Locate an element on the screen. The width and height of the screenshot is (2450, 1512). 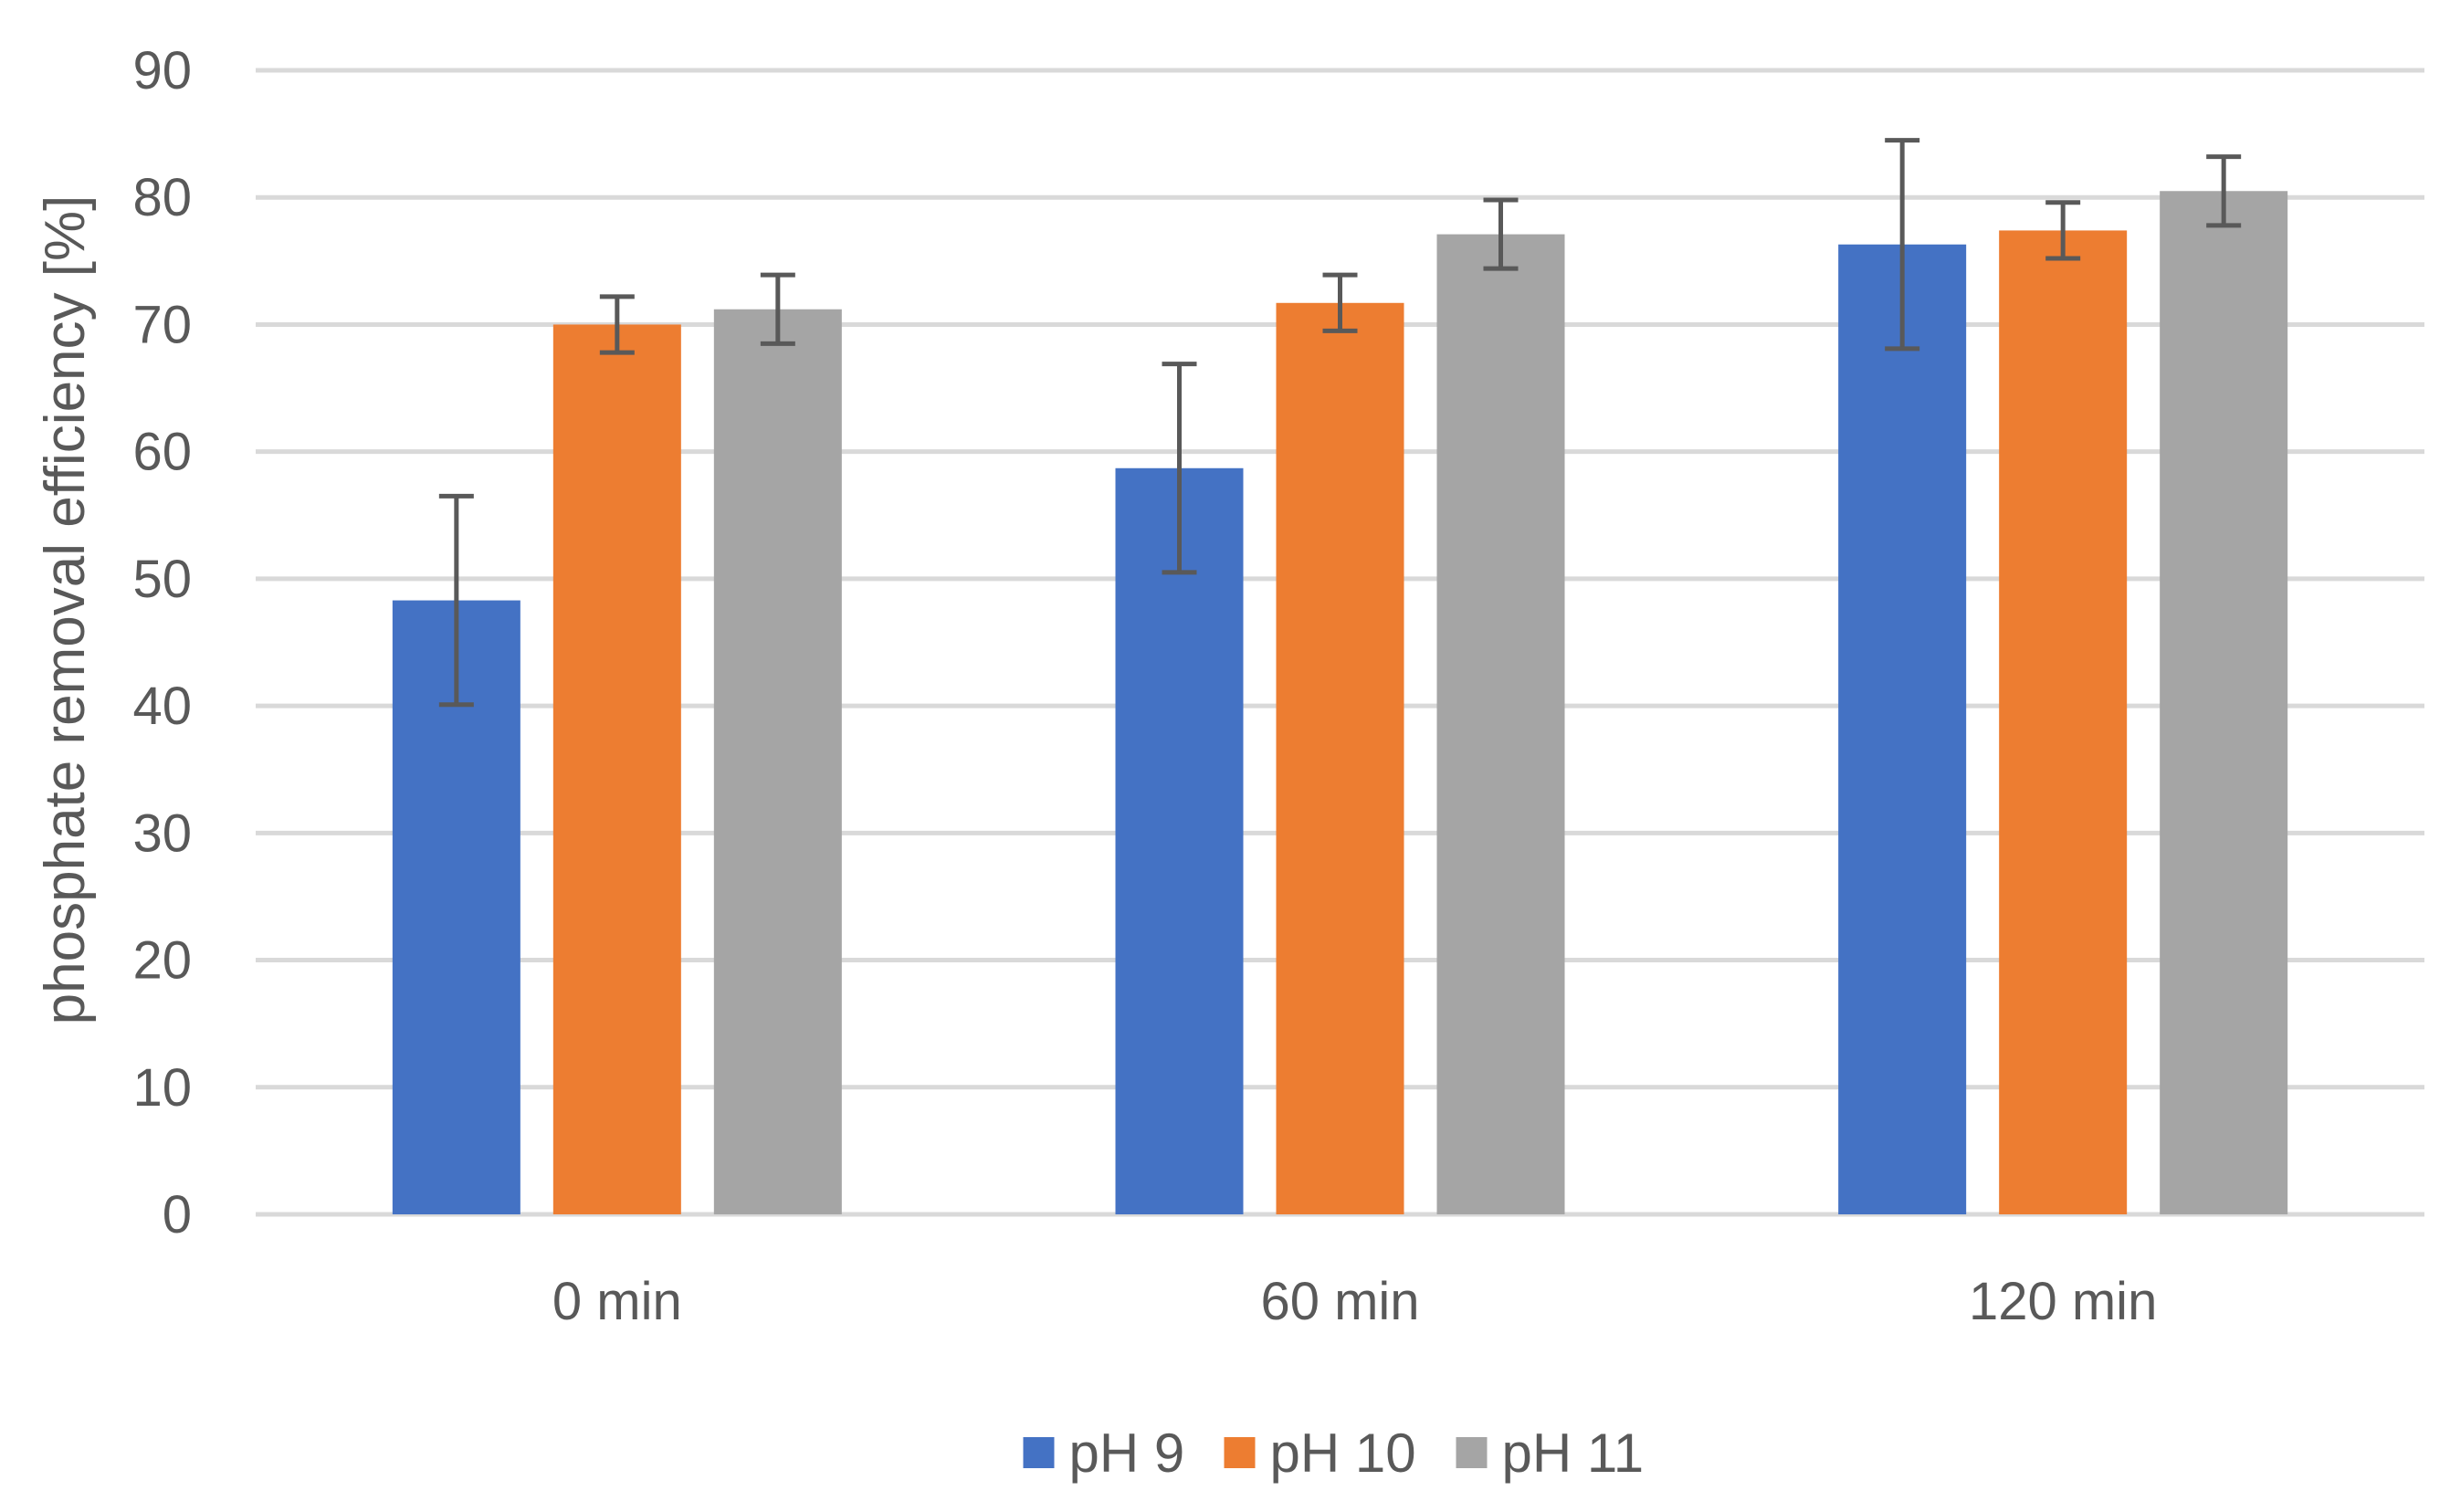
legend-label: pH 11 is located at coordinates (1573, 1453).